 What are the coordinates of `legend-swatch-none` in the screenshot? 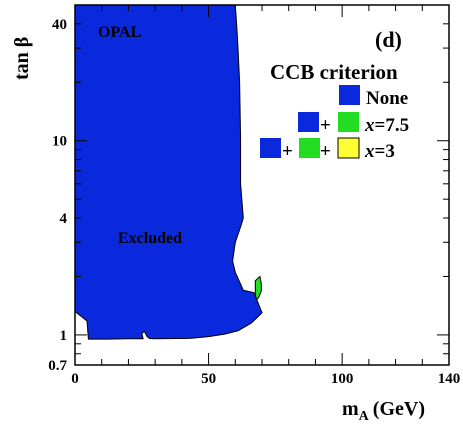 It's located at (349, 95).